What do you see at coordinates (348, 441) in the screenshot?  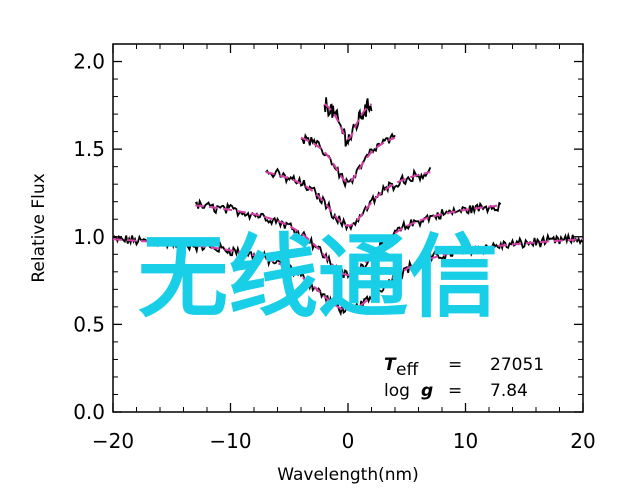 I see `x-tick-label: 0` at bounding box center [348, 441].